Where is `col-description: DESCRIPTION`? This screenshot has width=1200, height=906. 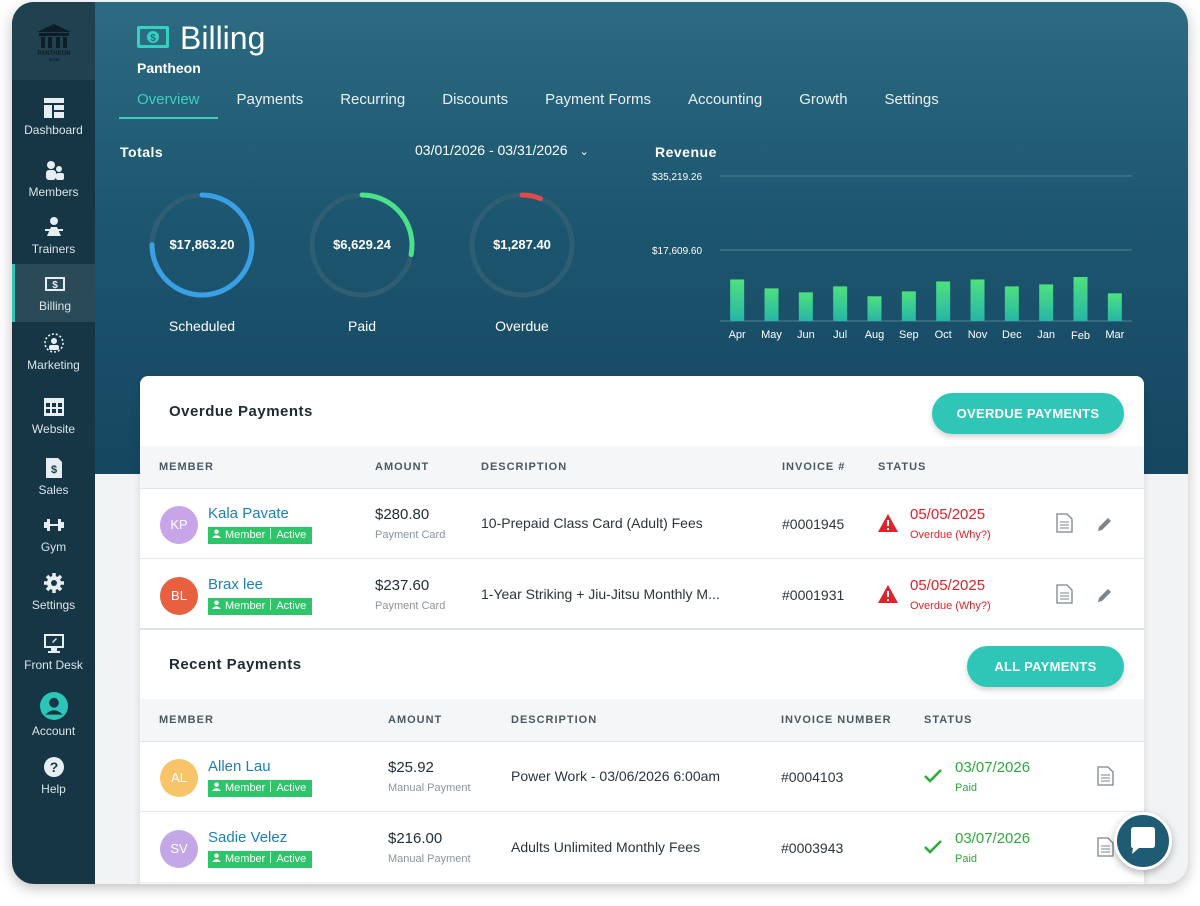
col-description: DESCRIPTION is located at coordinates (524, 467).